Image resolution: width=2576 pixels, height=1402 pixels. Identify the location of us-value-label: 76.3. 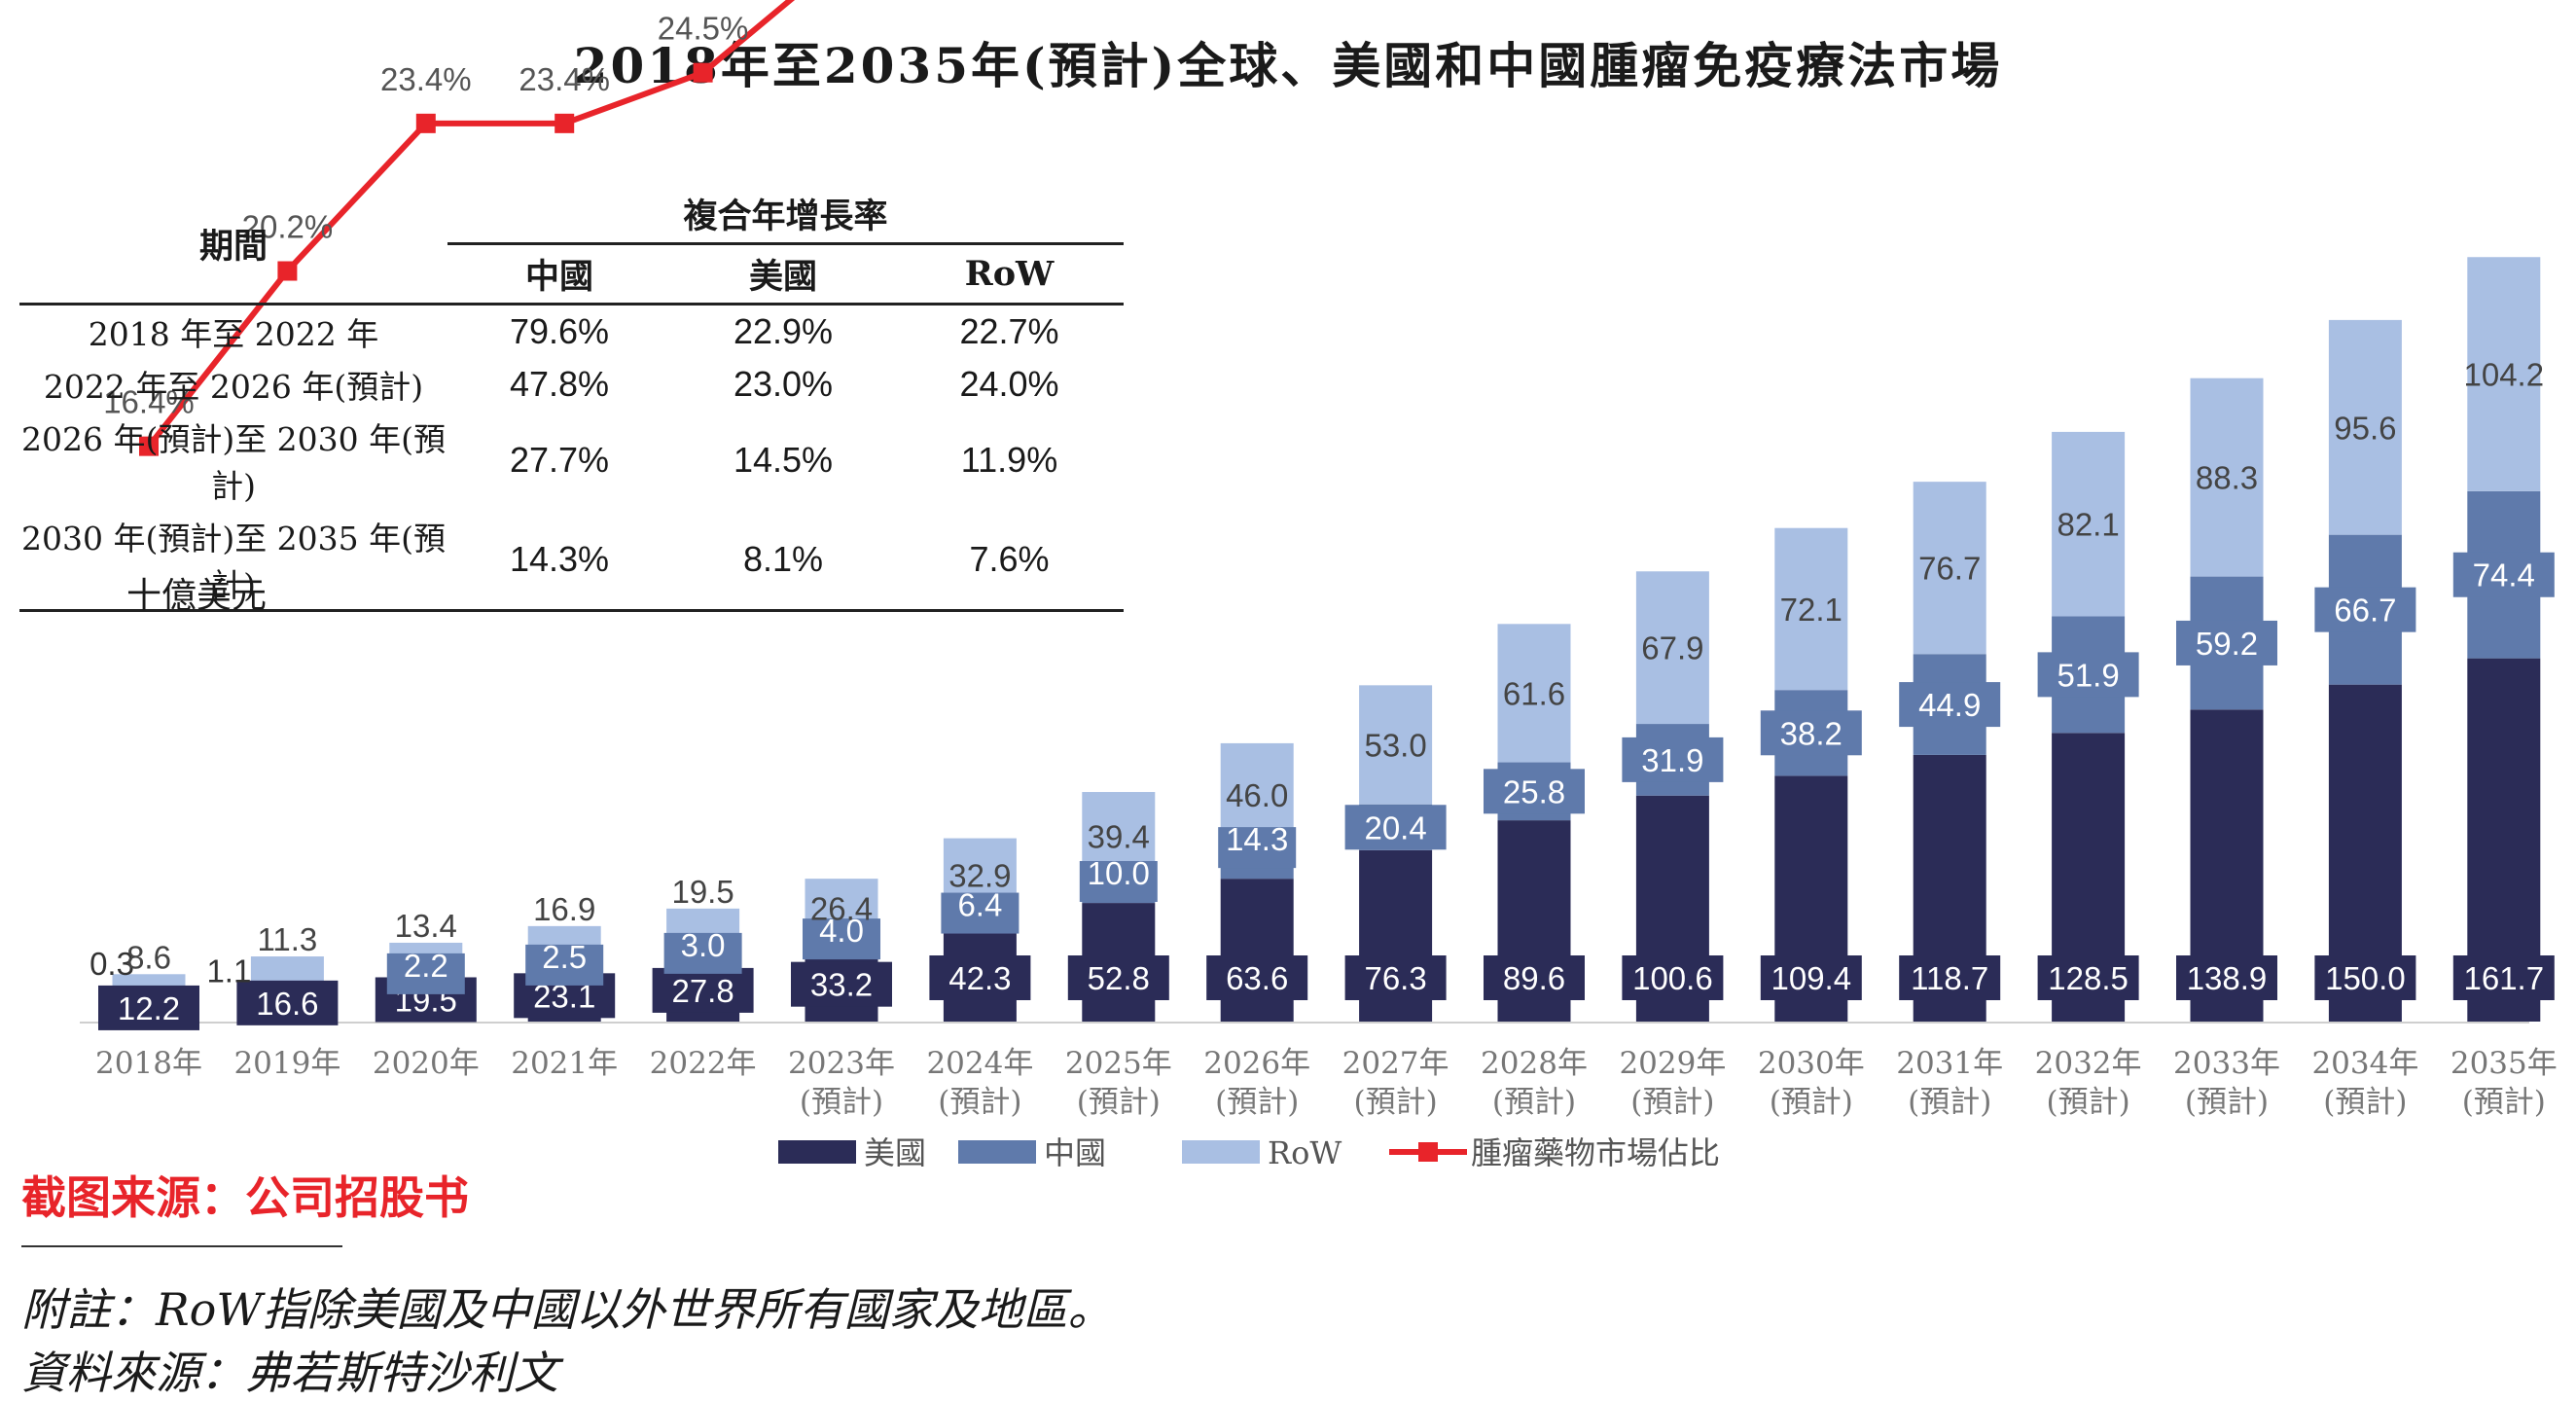
(1395, 978).